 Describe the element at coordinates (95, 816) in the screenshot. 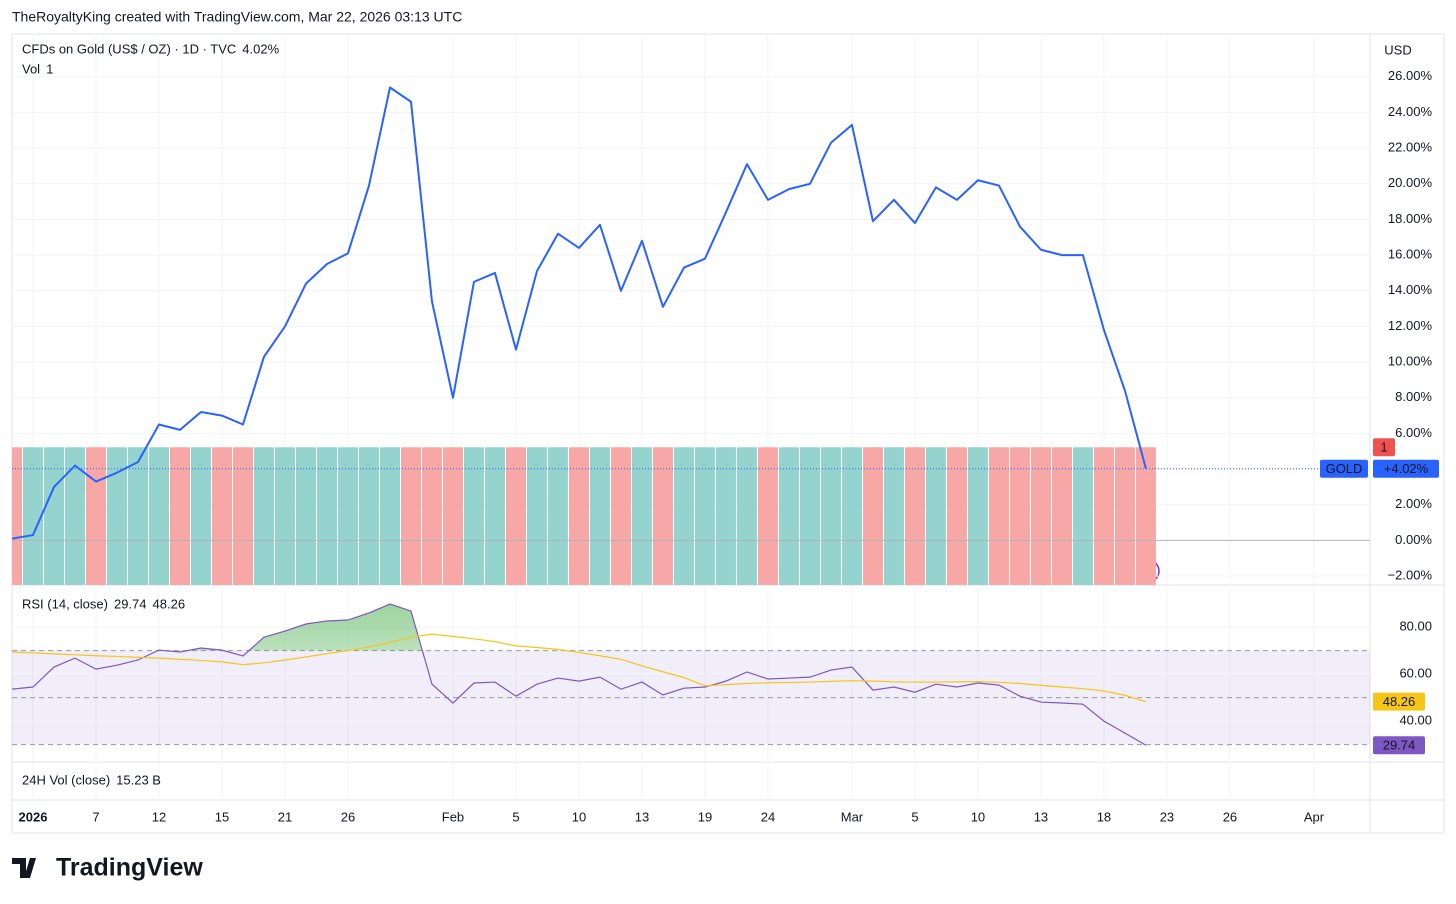

I see `x-tick-label: 7` at that location.